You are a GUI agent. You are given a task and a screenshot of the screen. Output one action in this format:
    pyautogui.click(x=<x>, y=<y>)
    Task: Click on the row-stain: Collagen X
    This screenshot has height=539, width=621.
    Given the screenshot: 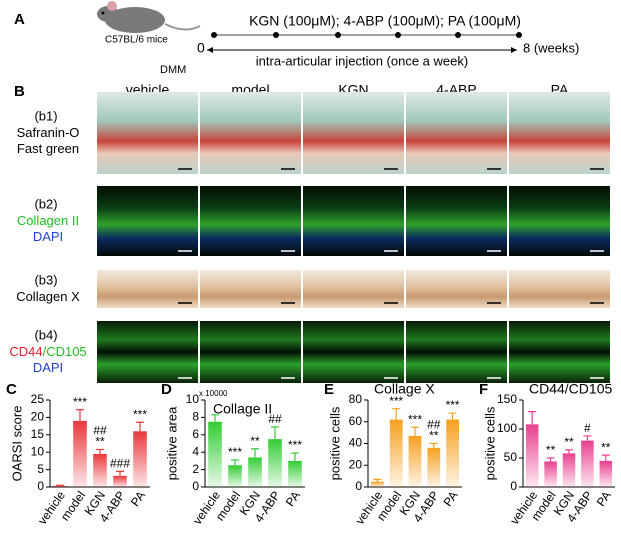 What is the action you would take?
    pyautogui.click(x=48, y=296)
    